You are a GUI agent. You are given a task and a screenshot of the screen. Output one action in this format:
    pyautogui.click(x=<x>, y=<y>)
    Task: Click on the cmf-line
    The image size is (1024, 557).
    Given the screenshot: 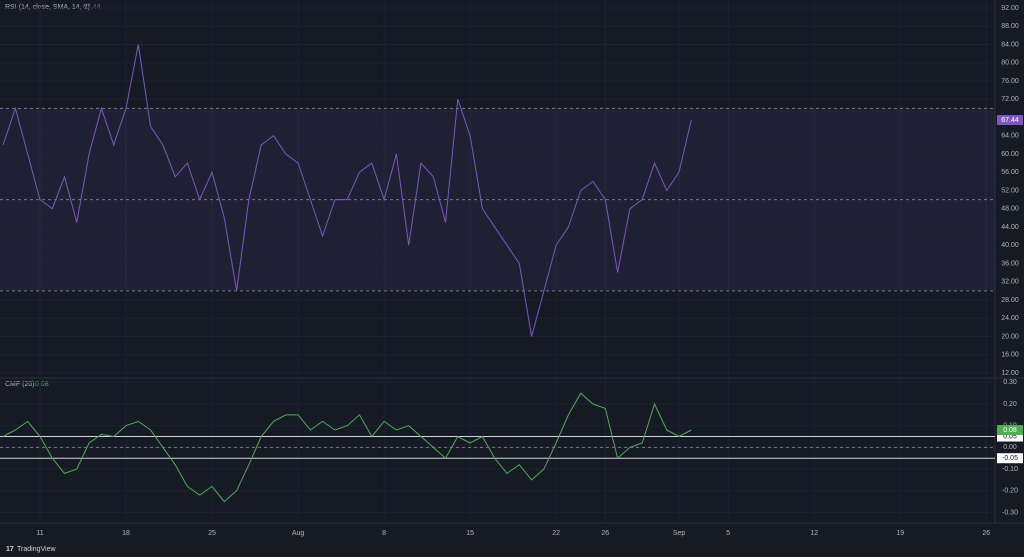 What is the action you would take?
    pyautogui.click(x=347, y=447)
    